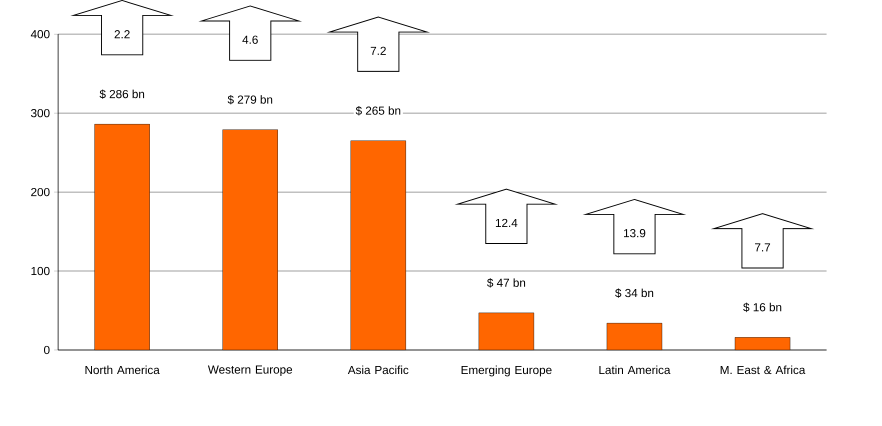 The height and width of the screenshot is (426, 882). Describe the element at coordinates (40, 271) in the screenshot. I see `y-tick-label: 100` at that location.